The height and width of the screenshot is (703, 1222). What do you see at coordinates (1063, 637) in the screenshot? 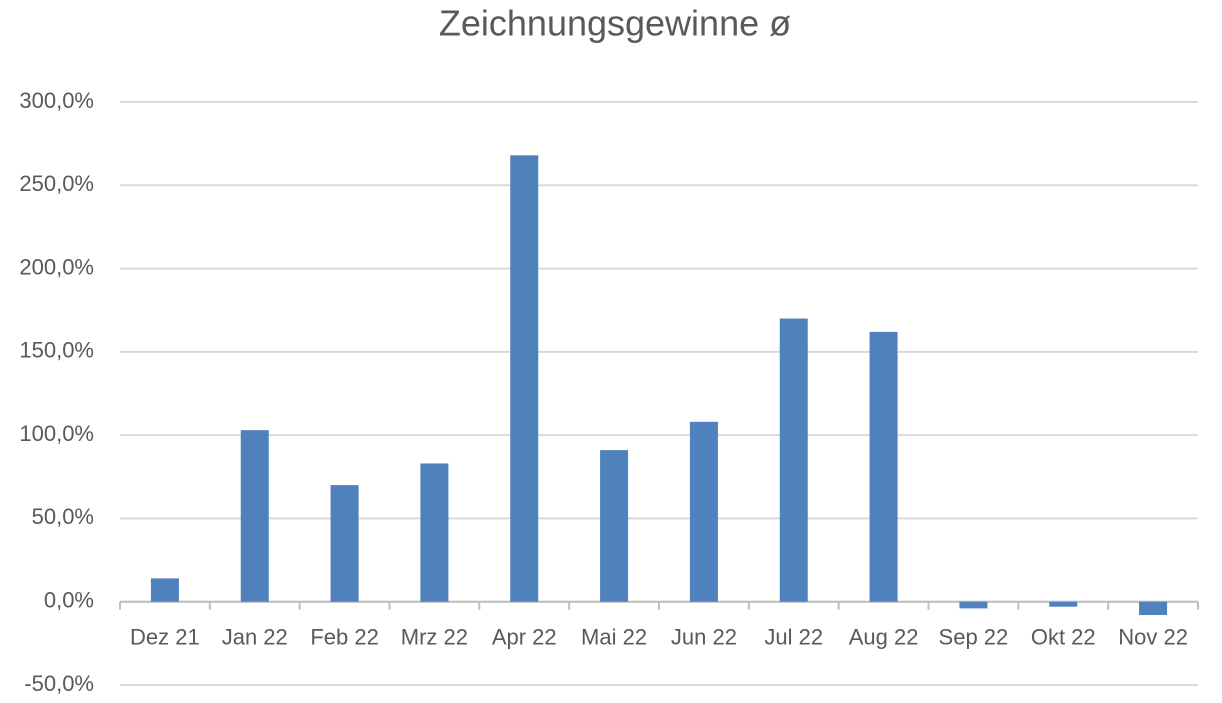
I see `x-tick-label: Okt 22` at bounding box center [1063, 637].